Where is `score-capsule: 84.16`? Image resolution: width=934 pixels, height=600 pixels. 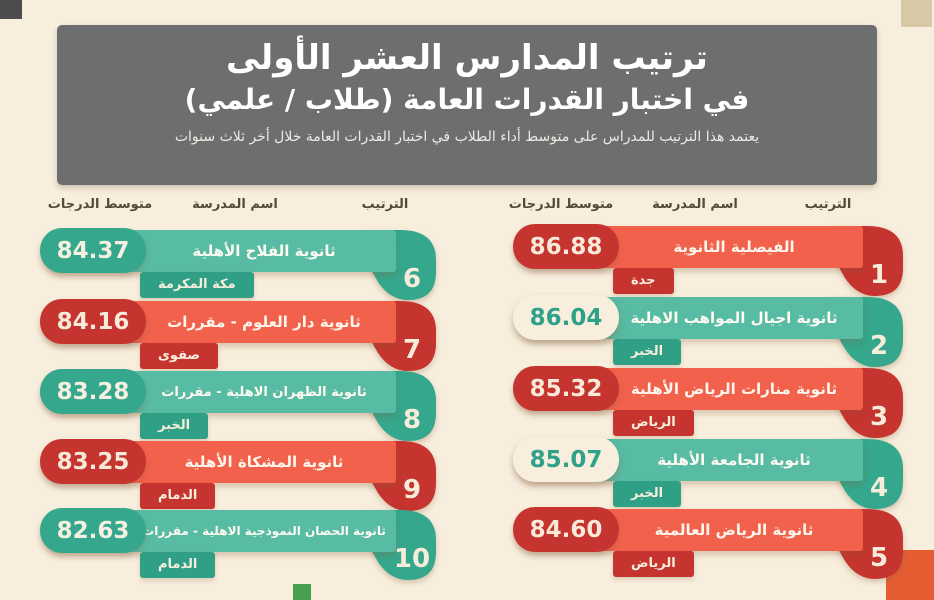
score-capsule: 84.16 is located at coordinates (93, 321).